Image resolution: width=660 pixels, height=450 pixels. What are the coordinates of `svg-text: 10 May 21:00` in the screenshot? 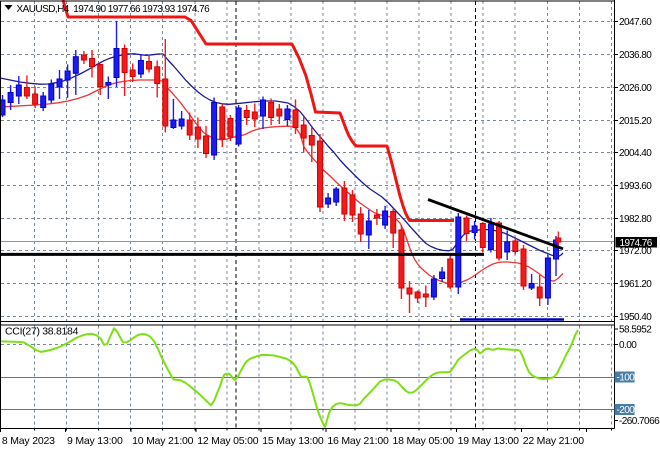 It's located at (163, 441).